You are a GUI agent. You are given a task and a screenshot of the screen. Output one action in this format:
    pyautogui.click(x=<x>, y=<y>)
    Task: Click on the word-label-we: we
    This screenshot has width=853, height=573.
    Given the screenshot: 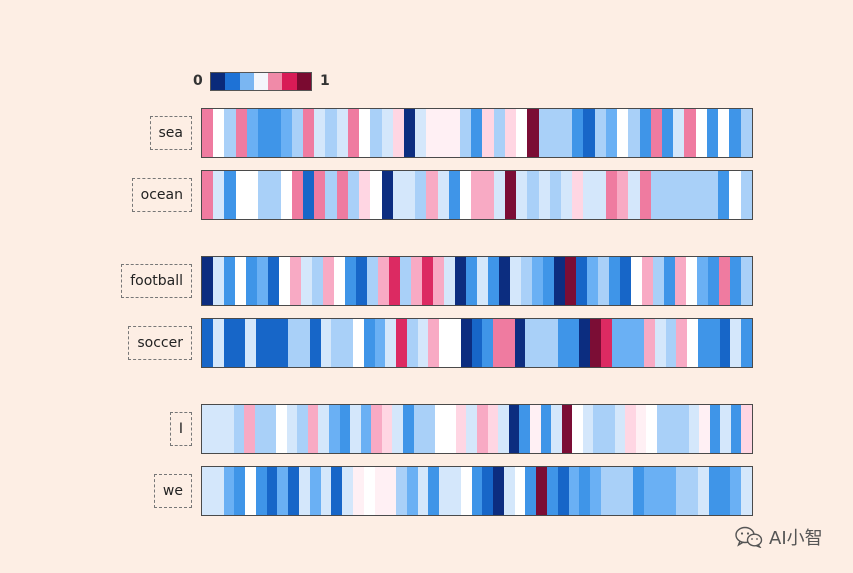 What is the action you would take?
    pyautogui.click(x=172, y=491)
    